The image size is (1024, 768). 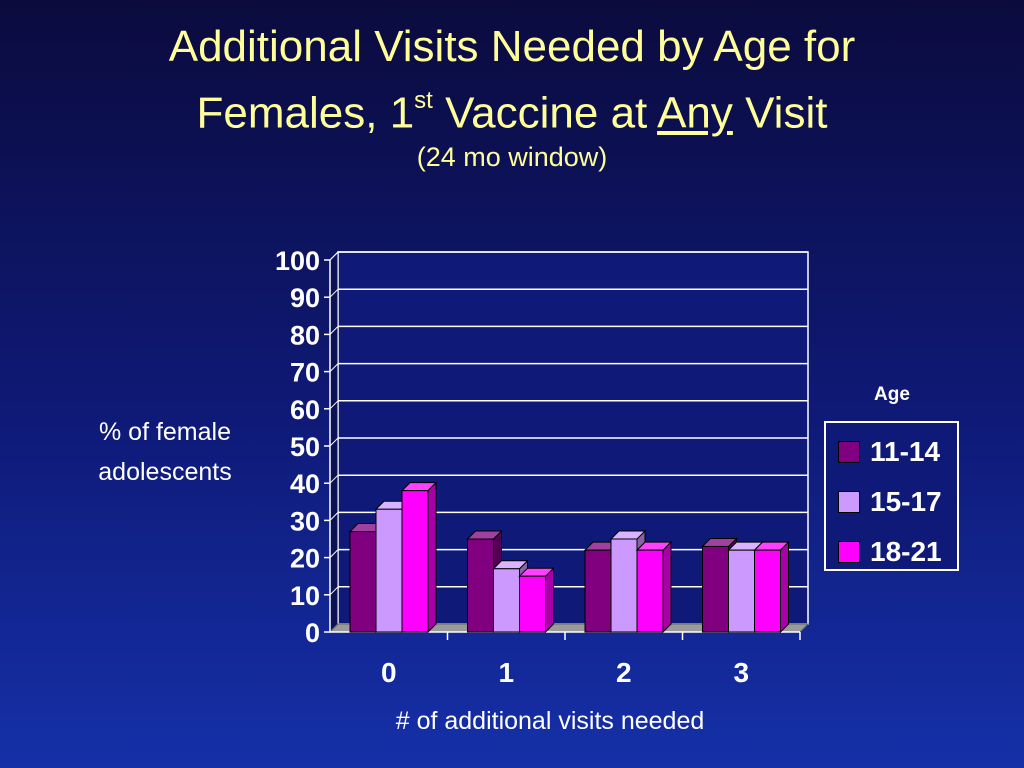 I want to click on legend-title: Age, so click(x=892, y=394).